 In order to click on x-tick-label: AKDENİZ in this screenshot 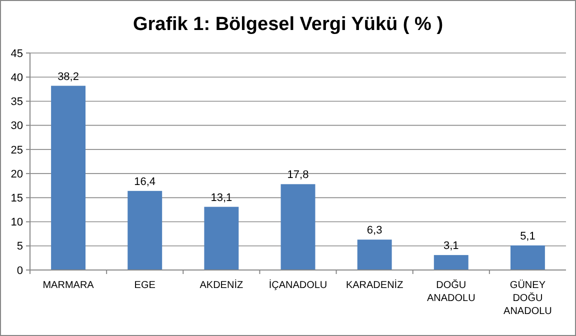, I will do `click(222, 285)`.